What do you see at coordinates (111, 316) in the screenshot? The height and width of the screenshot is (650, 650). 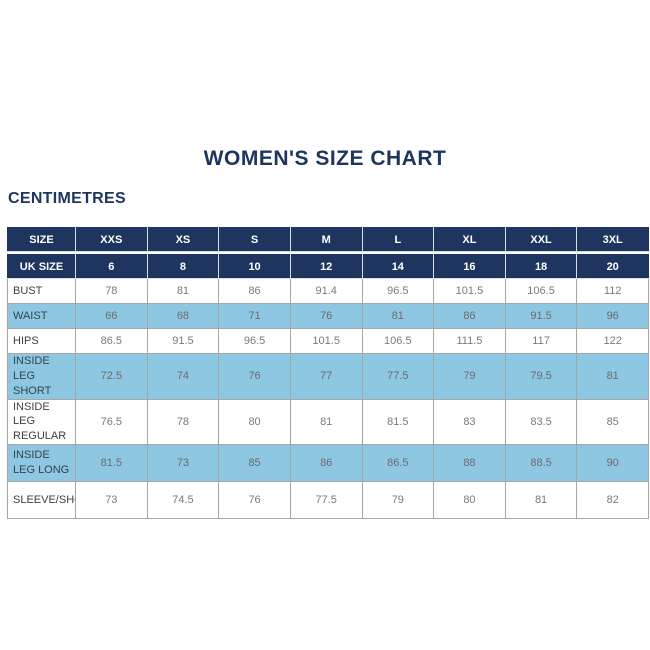 I see `measurement-value-cell: 66` at bounding box center [111, 316].